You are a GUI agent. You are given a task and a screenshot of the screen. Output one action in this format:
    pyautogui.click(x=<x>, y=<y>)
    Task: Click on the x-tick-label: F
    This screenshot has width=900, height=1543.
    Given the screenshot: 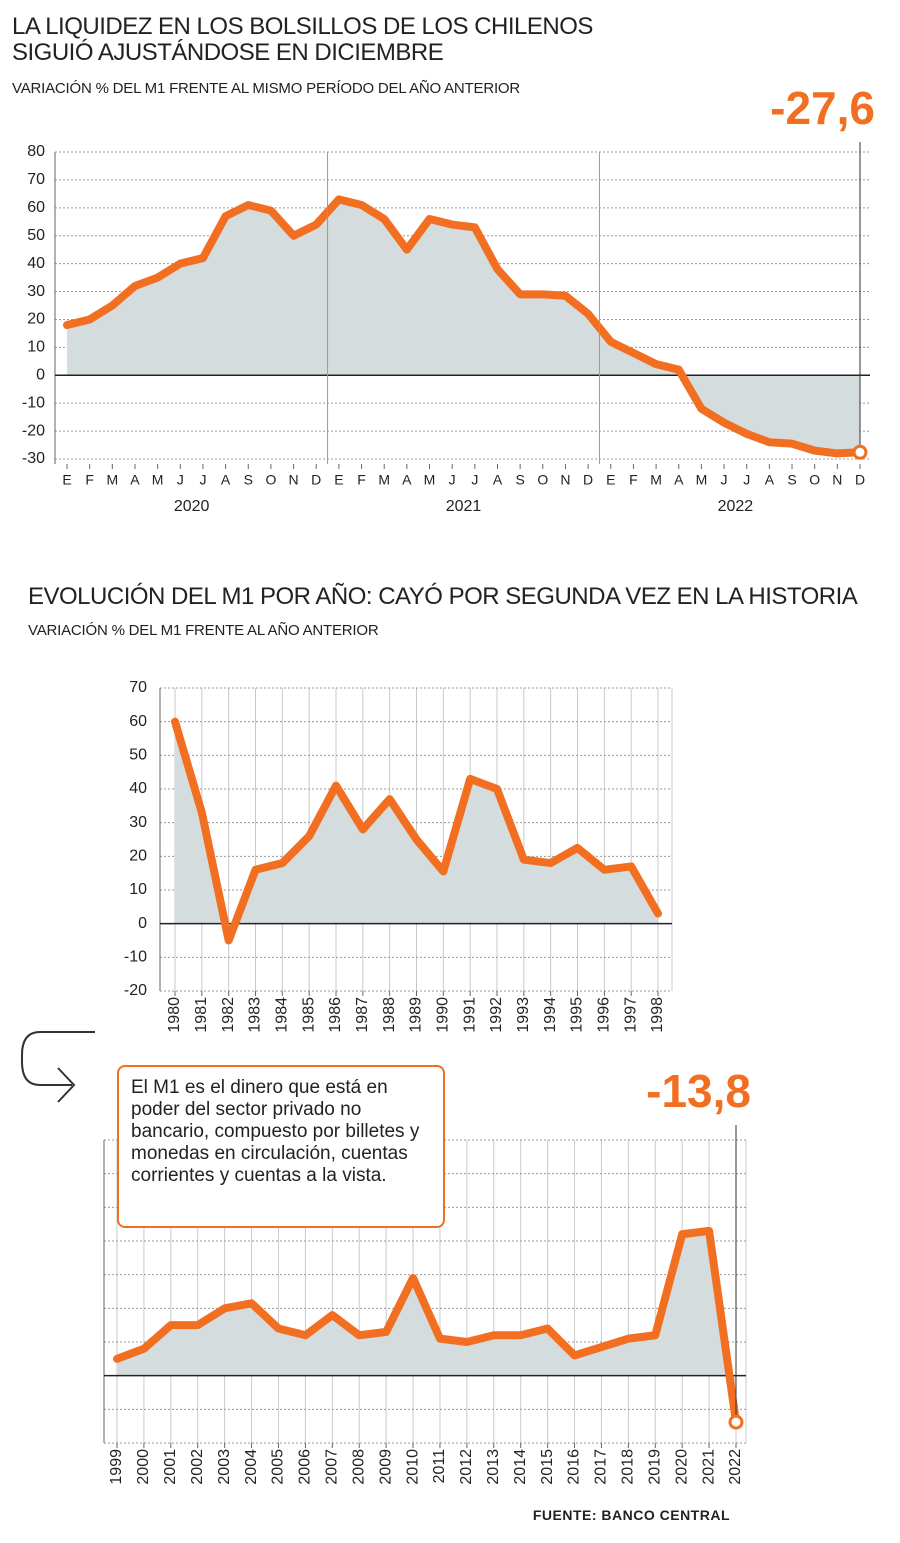 What is the action you would take?
    pyautogui.click(x=89, y=480)
    